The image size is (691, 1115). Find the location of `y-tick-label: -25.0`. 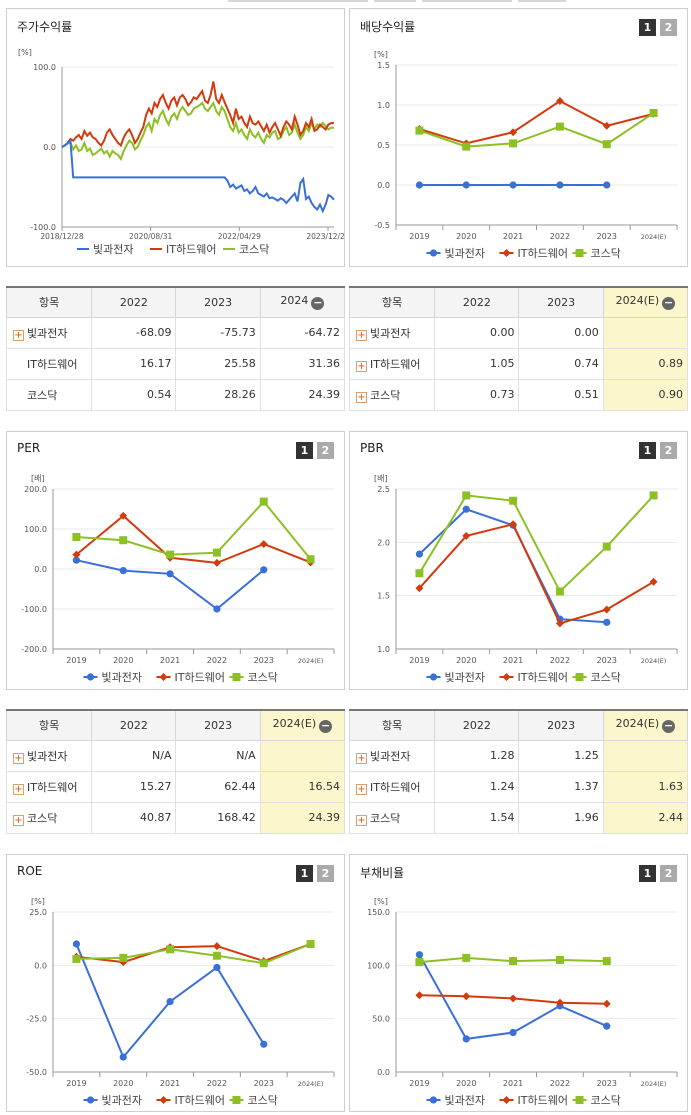

y-tick-label: -25.0 is located at coordinates (36, 1019).